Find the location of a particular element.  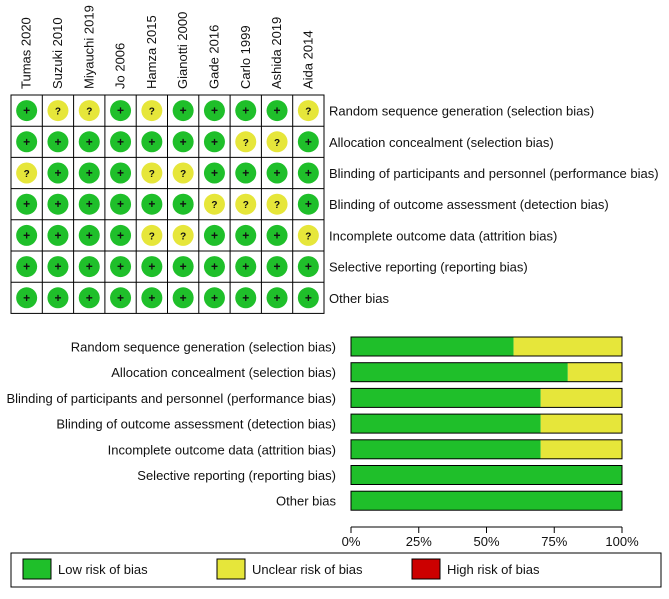

legend-label-unclear: Unclear risk of bias is located at coordinates (307, 569).